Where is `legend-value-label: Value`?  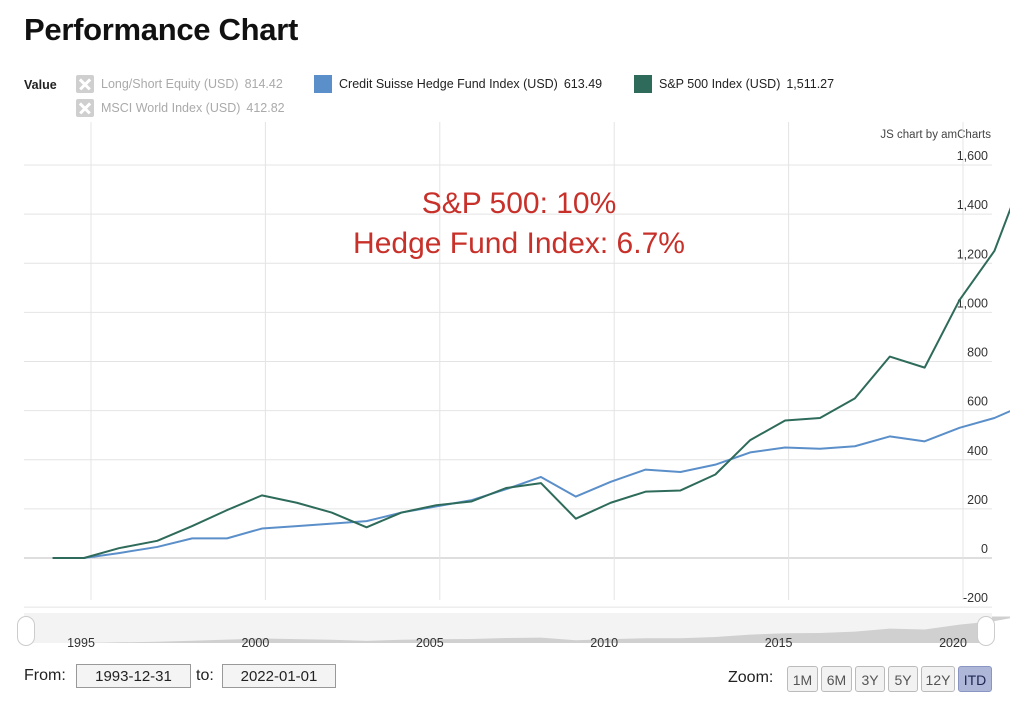 legend-value-label: Value is located at coordinates (40, 85).